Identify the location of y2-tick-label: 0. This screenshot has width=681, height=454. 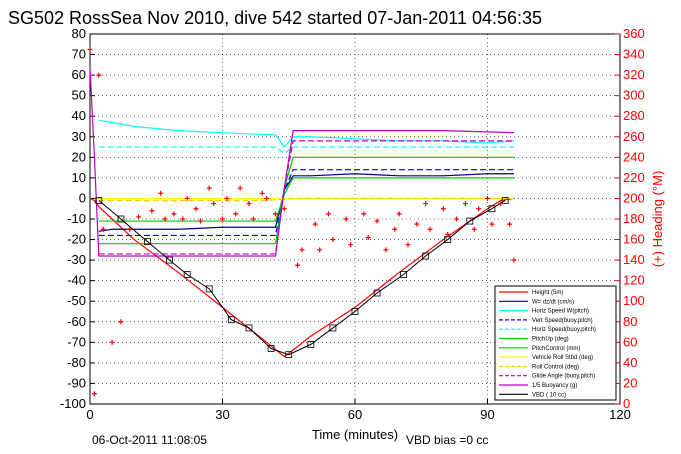
(626, 403).